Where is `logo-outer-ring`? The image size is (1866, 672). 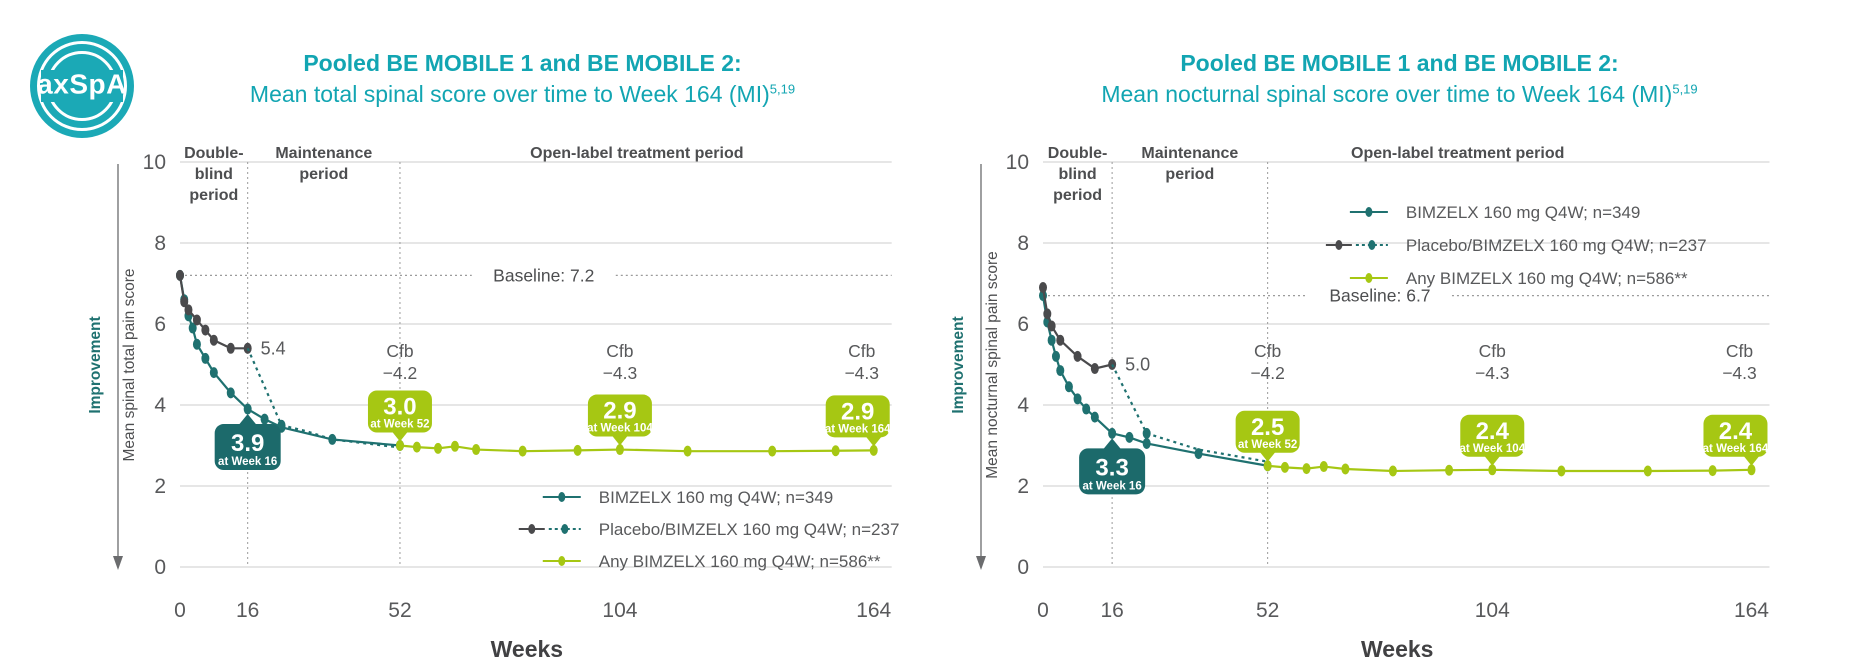 logo-outer-ring is located at coordinates (82, 86).